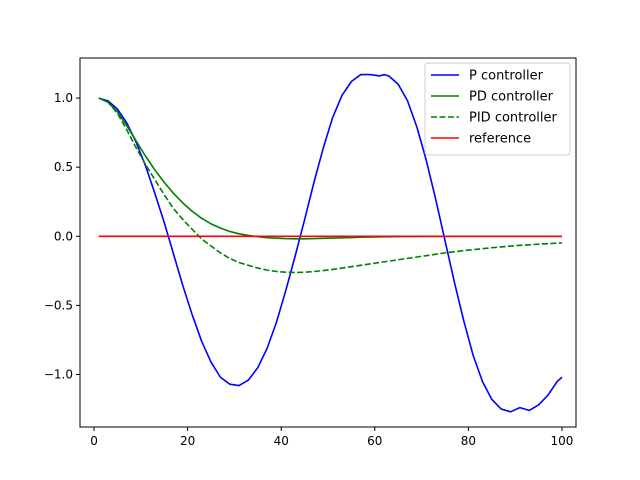 This screenshot has height=480, width=640. What do you see at coordinates (562, 441) in the screenshot?
I see `x-tick-label: 100` at bounding box center [562, 441].